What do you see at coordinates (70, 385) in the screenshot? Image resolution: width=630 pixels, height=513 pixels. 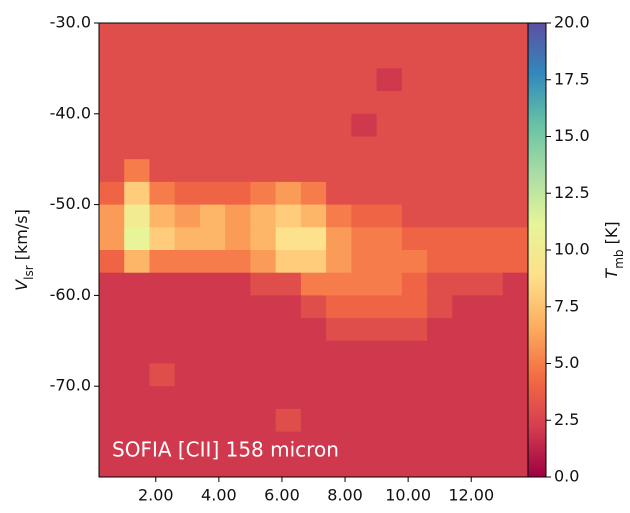 I see `y-tick-label: -70.0` at bounding box center [70, 385].